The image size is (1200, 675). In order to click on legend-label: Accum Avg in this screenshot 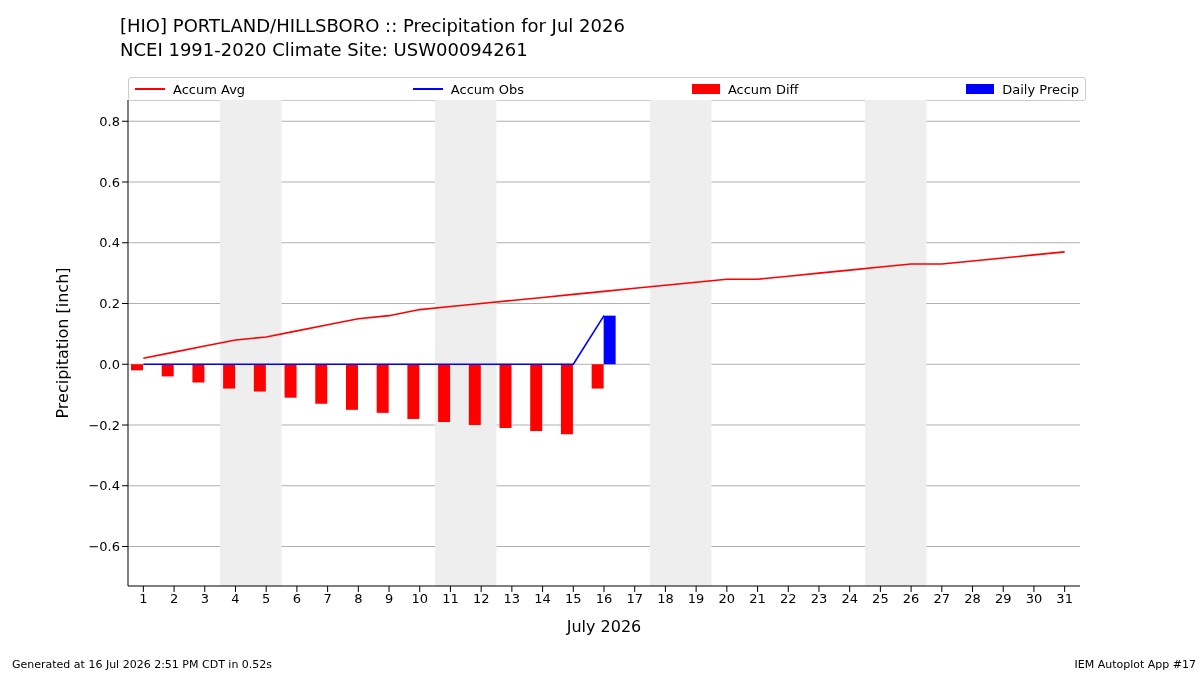, I will do `click(209, 89)`.